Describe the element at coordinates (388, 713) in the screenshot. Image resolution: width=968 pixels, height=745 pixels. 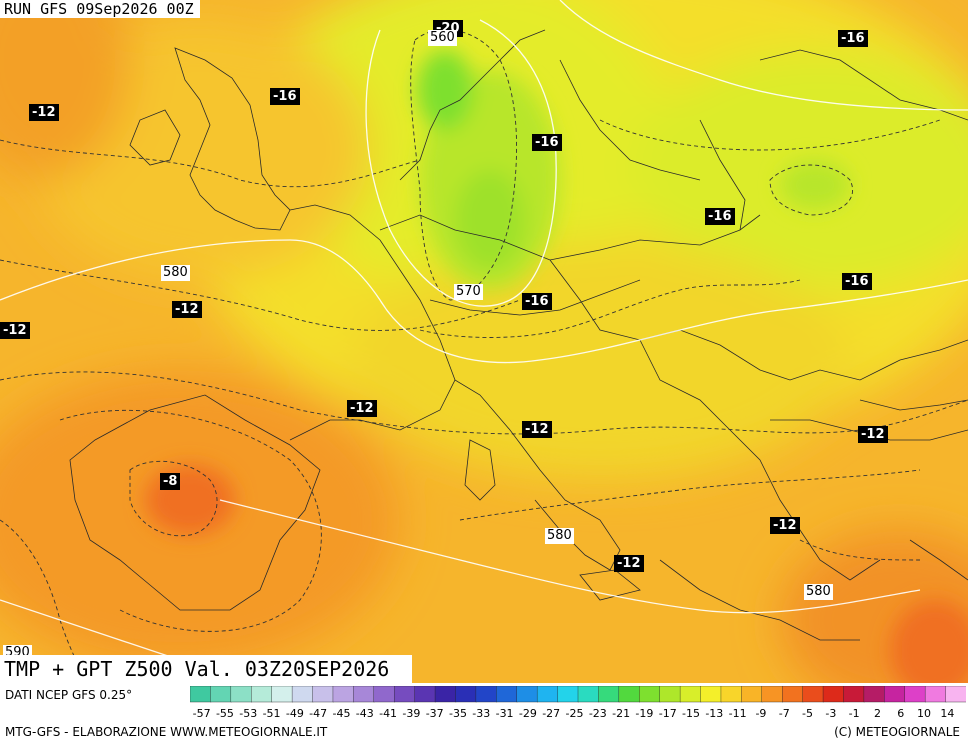
I see `scale-tick-label: -41` at that location.